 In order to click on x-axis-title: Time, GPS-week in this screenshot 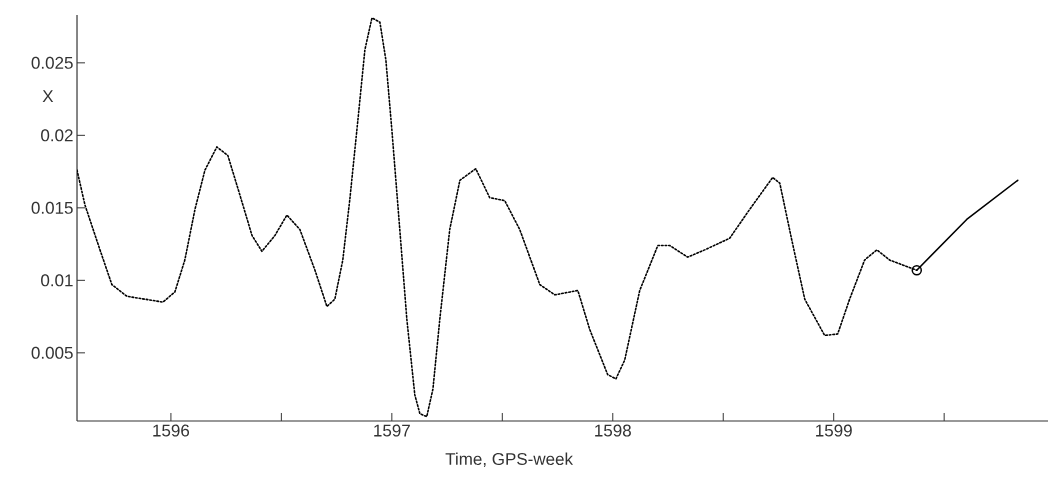, I will do `click(509, 460)`.